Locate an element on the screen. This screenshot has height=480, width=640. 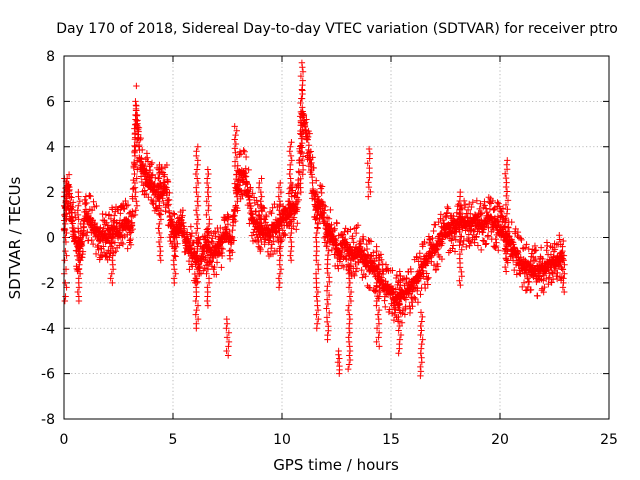
y-tick-label: -8 is located at coordinates (48, 420).